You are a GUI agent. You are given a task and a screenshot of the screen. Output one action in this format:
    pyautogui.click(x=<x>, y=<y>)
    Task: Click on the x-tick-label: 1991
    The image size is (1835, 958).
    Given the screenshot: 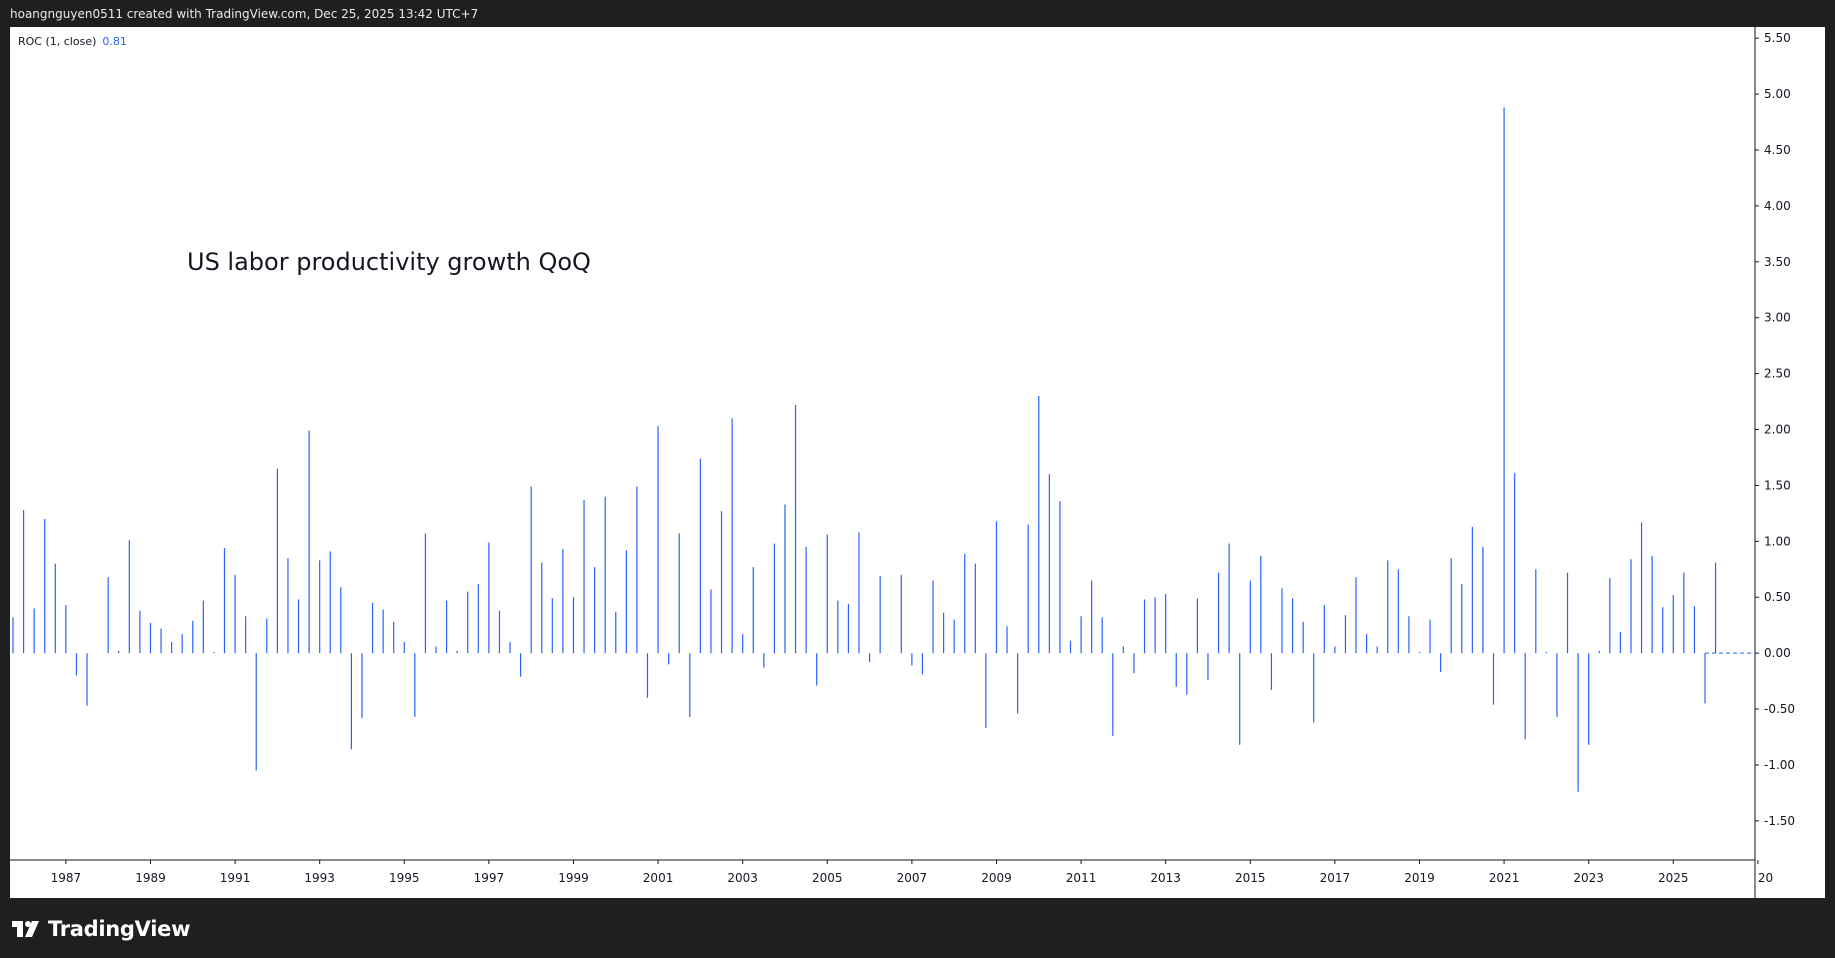 What is the action you would take?
    pyautogui.click(x=235, y=878)
    